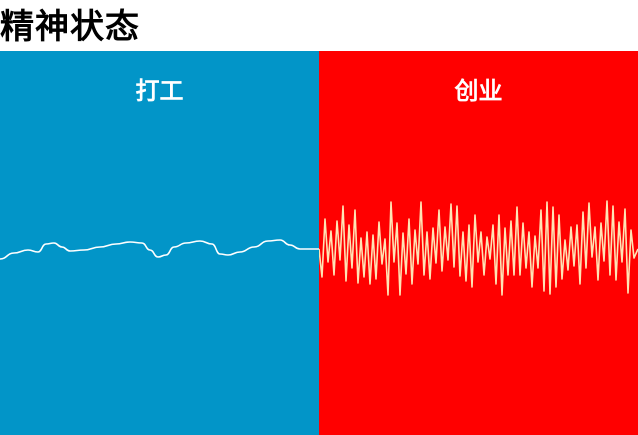 This screenshot has width=638, height=435. What do you see at coordinates (478, 91) in the screenshot?
I see `panel-startup-label: 创业` at bounding box center [478, 91].